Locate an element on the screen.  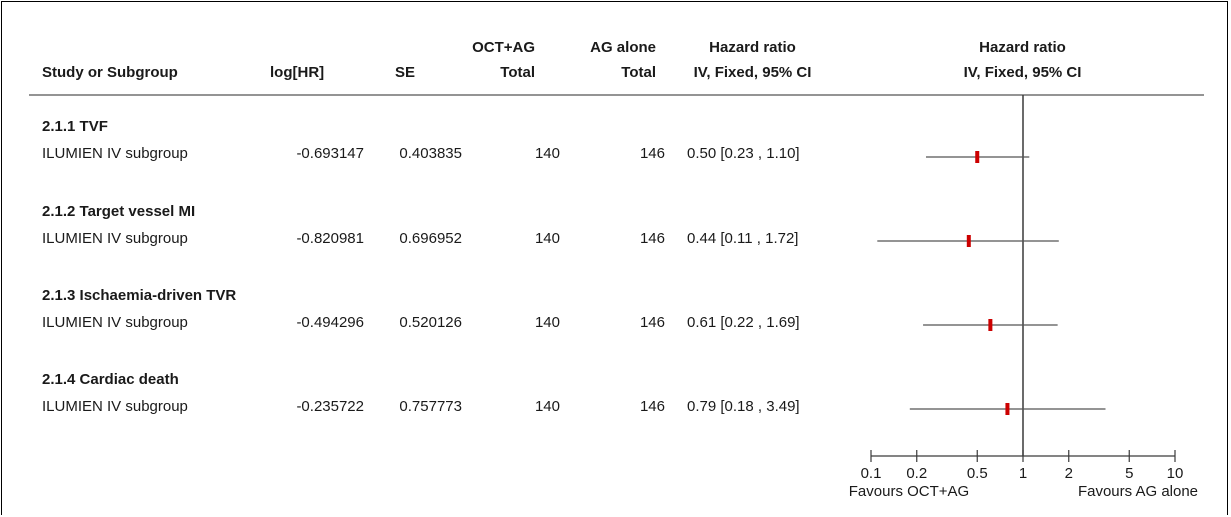
header-hr-line2: IV, Fixed, 95% CI is located at coordinates (752, 72).